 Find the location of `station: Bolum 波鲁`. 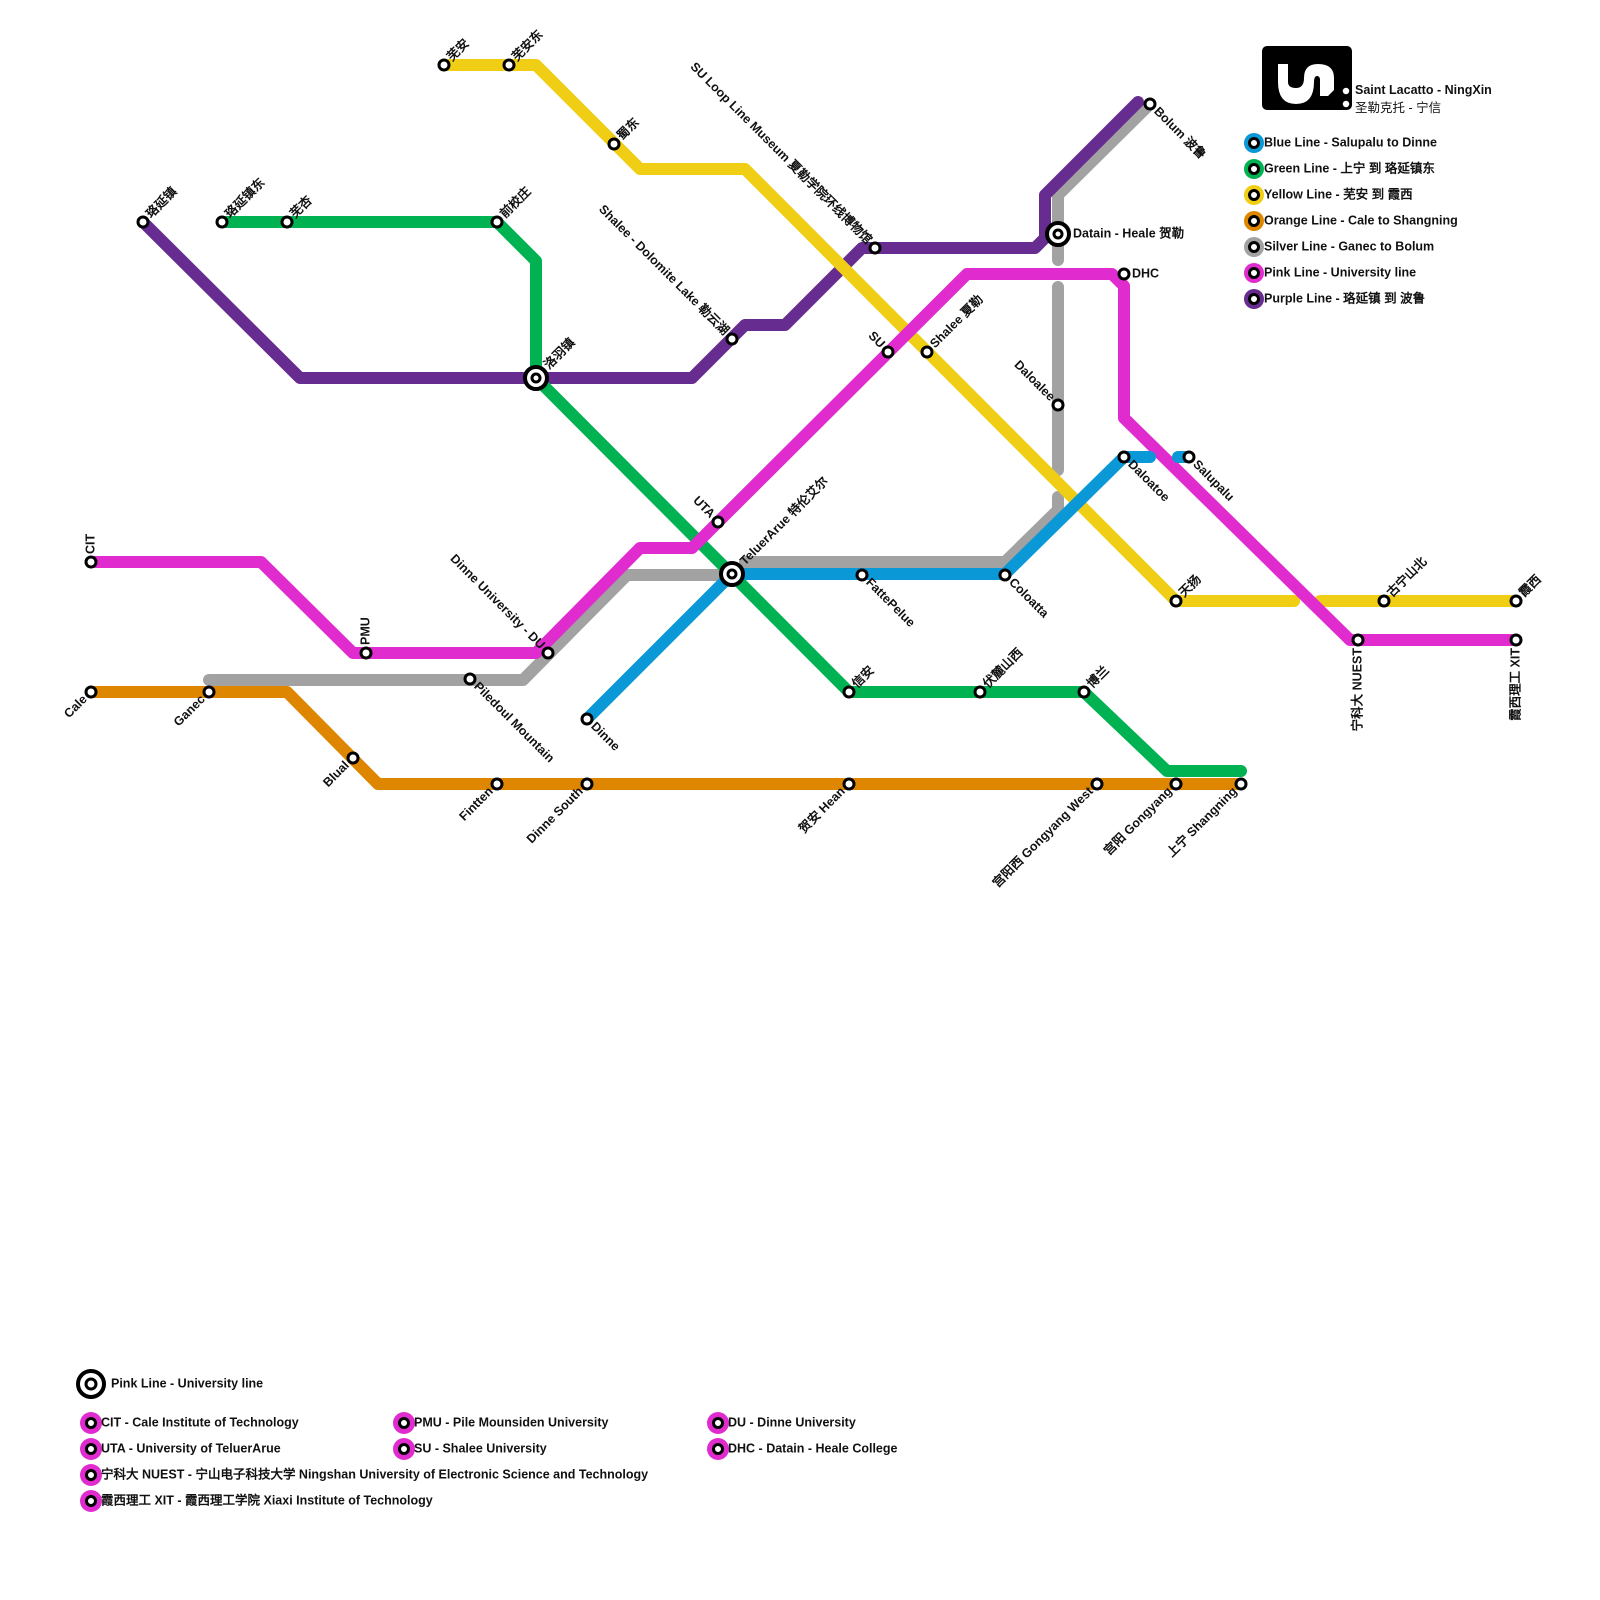

station: Bolum 波鲁 is located at coordinates (1176, 129).